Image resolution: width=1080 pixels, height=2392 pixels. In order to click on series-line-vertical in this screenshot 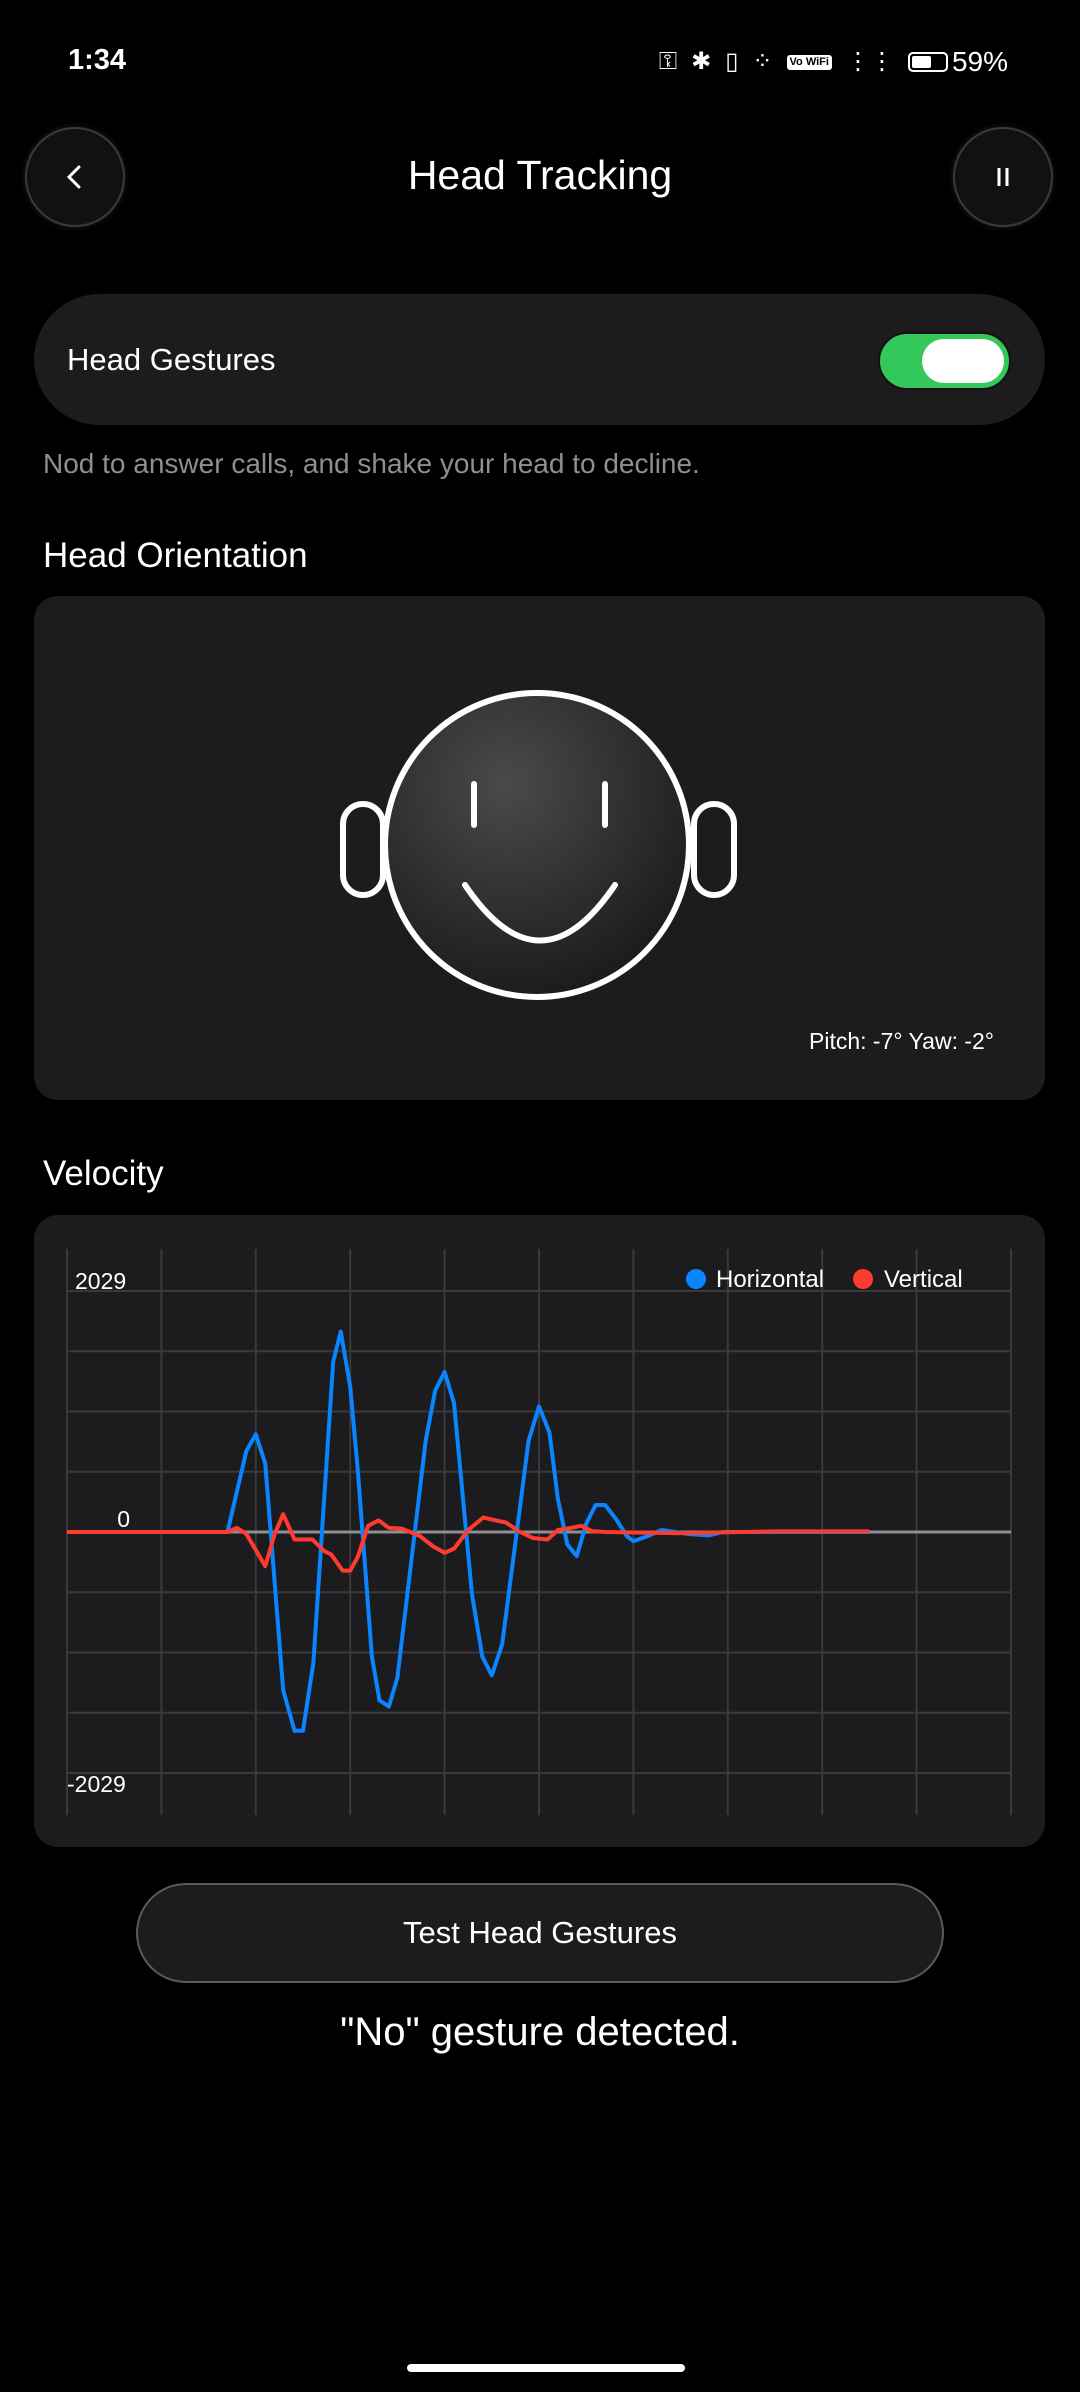, I will do `click(468, 1542)`.